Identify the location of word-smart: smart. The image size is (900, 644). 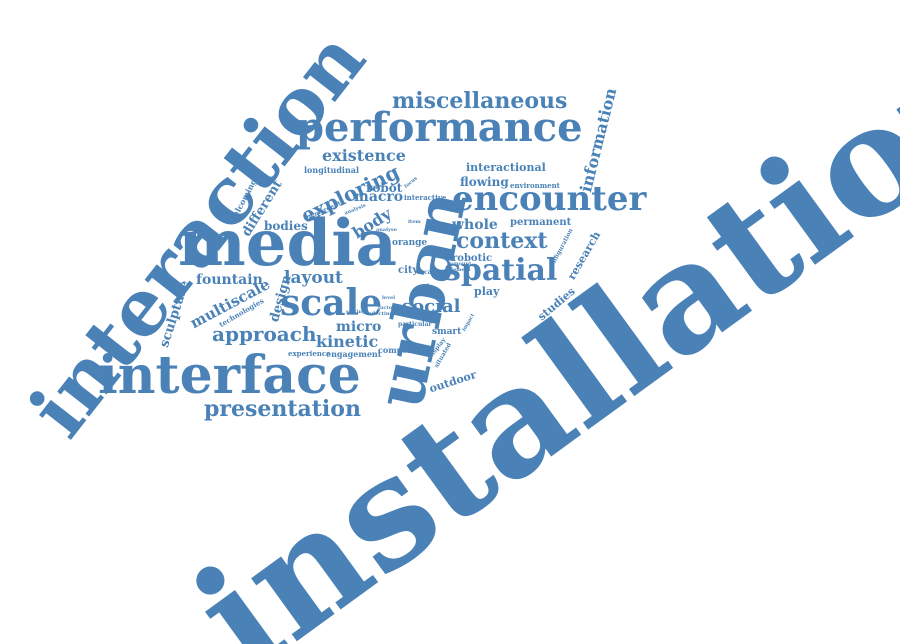
(447, 332).